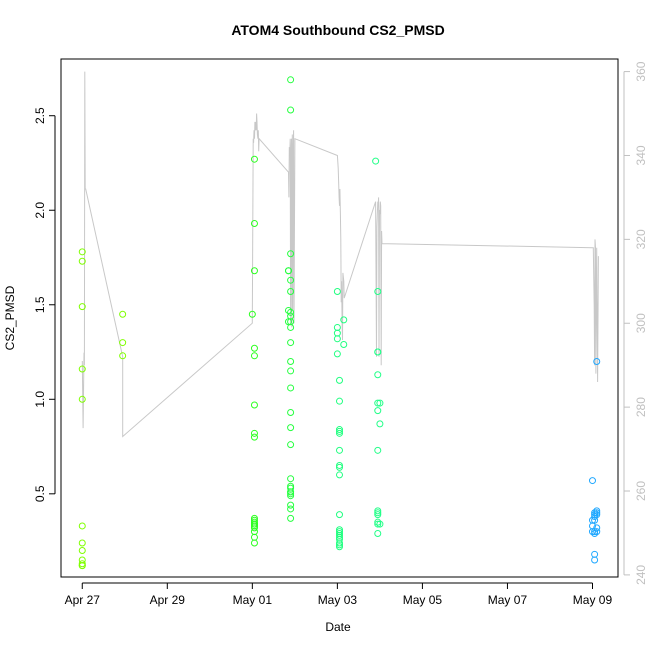  What do you see at coordinates (641, 239) in the screenshot?
I see `y2-tick-label: 320` at bounding box center [641, 239].